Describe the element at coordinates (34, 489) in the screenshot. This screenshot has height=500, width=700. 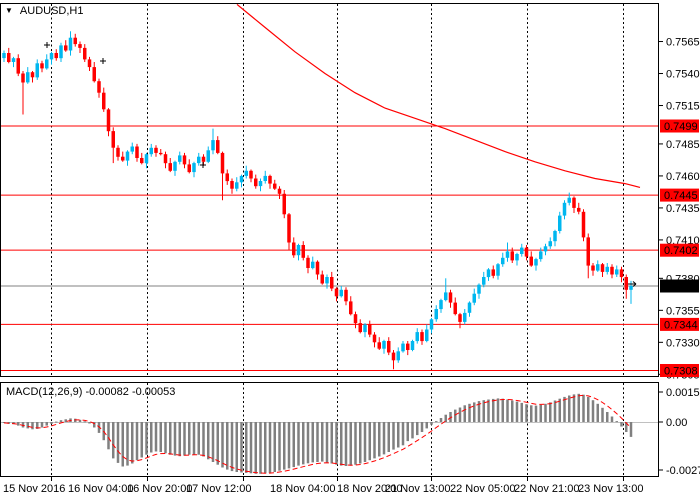
I see `time-axis-label: 15 Nov 2016` at that location.